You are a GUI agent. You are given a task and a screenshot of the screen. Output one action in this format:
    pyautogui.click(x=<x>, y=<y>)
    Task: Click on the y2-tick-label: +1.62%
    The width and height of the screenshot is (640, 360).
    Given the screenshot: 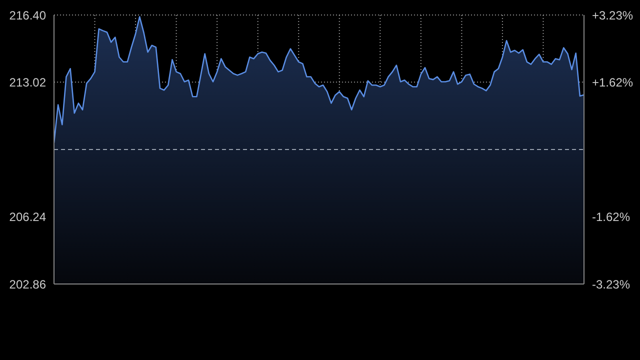 What is the action you would take?
    pyautogui.click(x=613, y=82)
    